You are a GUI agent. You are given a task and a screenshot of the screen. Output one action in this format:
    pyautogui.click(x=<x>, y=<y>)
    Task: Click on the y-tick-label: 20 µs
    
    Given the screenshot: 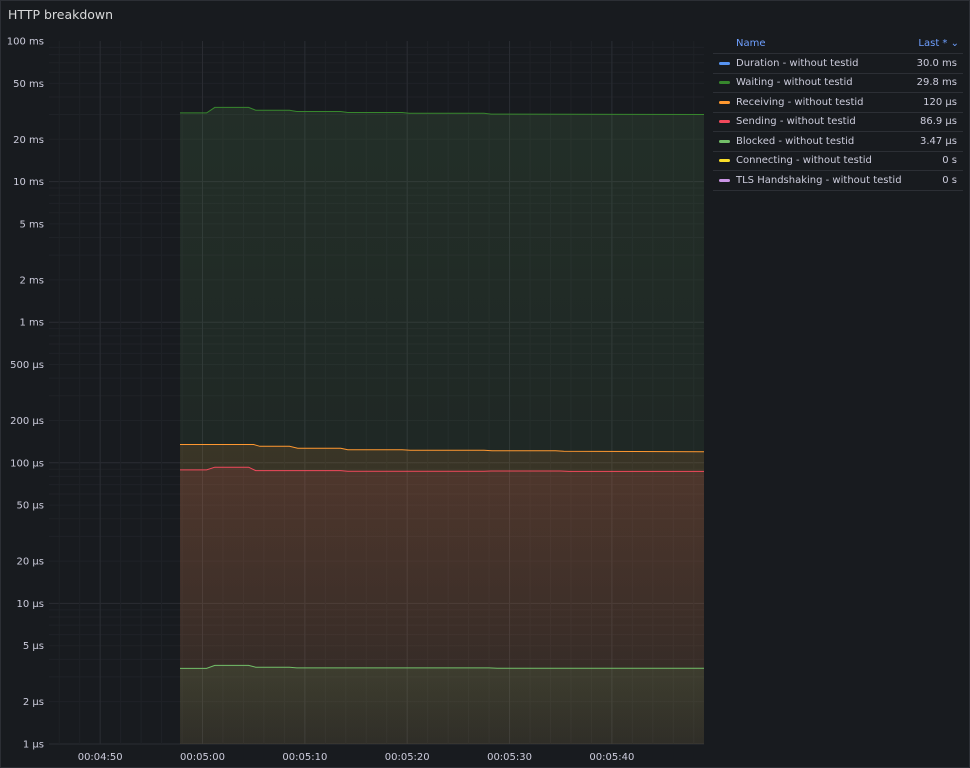 What is the action you would take?
    pyautogui.click(x=30, y=562)
    